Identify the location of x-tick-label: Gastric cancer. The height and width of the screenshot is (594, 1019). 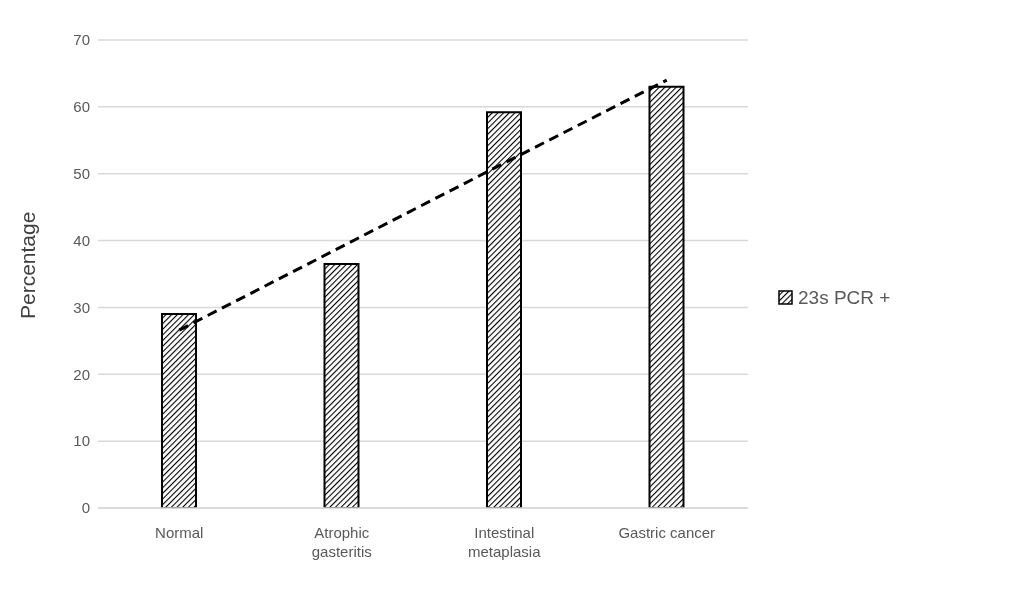
(667, 532).